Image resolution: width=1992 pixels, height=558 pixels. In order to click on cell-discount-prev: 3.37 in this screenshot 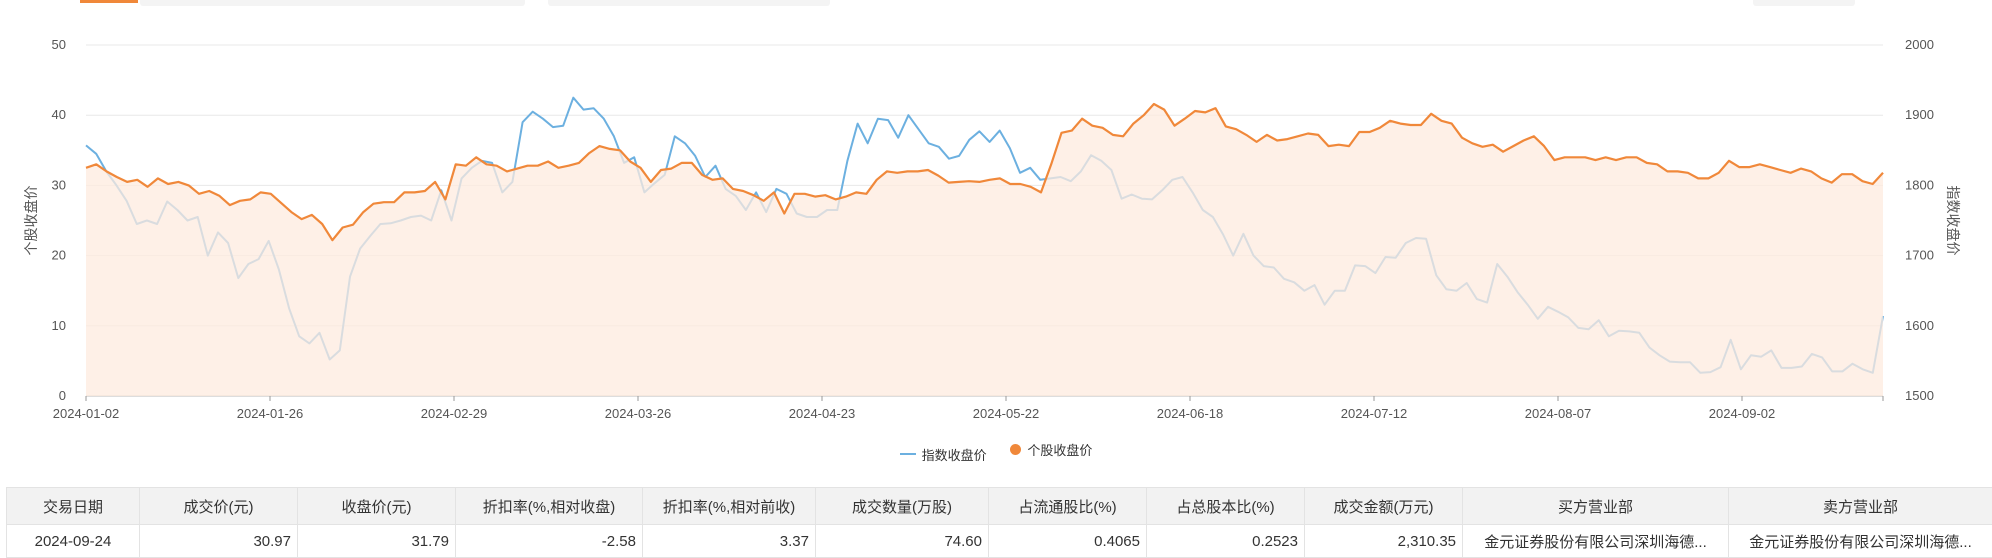, I will do `click(729, 541)`.